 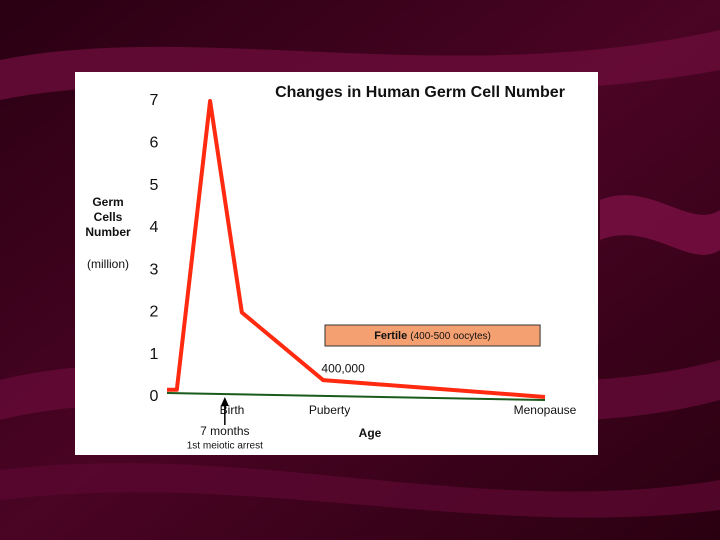 What do you see at coordinates (154, 227) in the screenshot?
I see `y-tick-label: 4` at bounding box center [154, 227].